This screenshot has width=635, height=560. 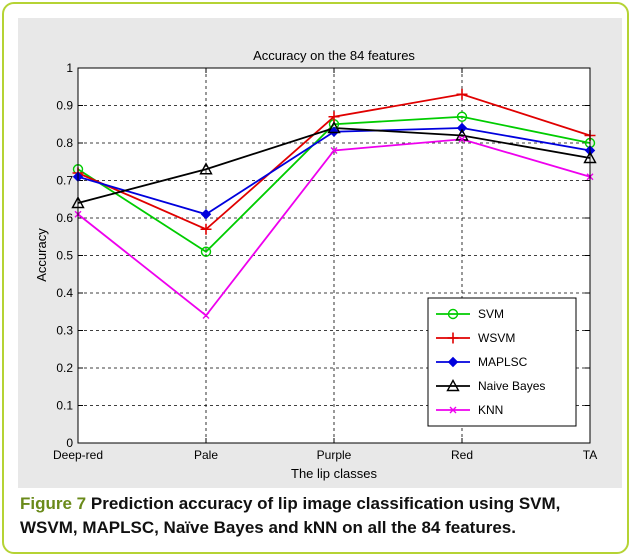 I want to click on legend-marker-svm, so click(x=453, y=314).